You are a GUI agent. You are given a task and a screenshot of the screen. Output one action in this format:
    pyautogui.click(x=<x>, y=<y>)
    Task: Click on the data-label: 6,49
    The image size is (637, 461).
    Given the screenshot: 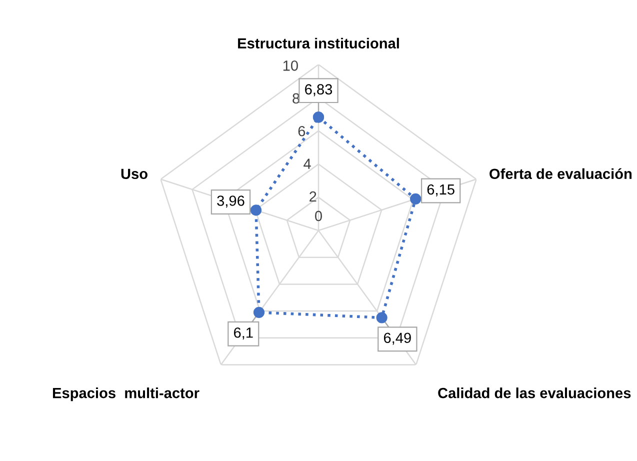 What is the action you would take?
    pyautogui.click(x=397, y=338)
    